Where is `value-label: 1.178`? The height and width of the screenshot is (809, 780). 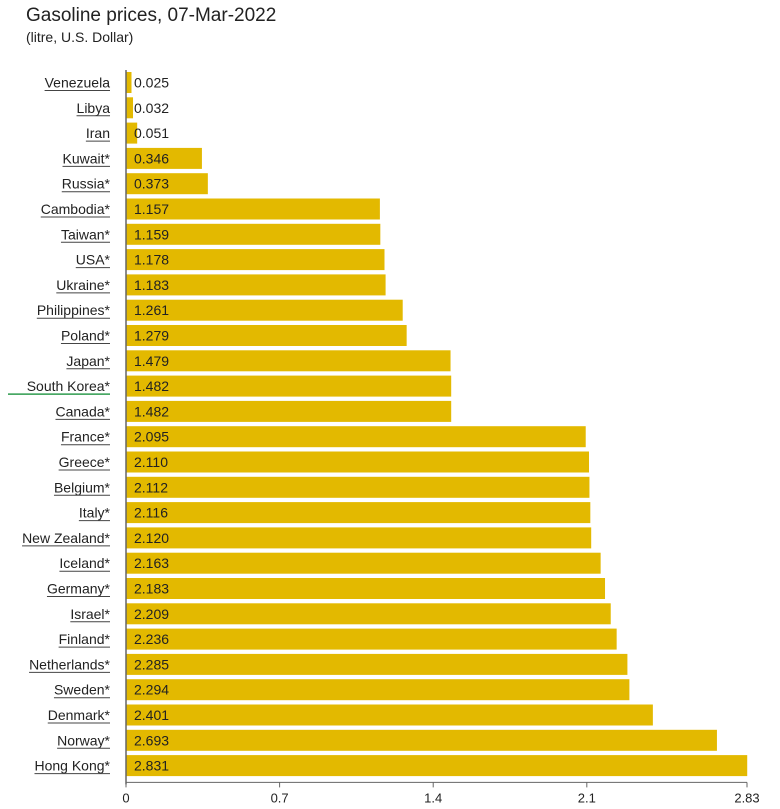
value-label: 1.178 is located at coordinates (151, 260).